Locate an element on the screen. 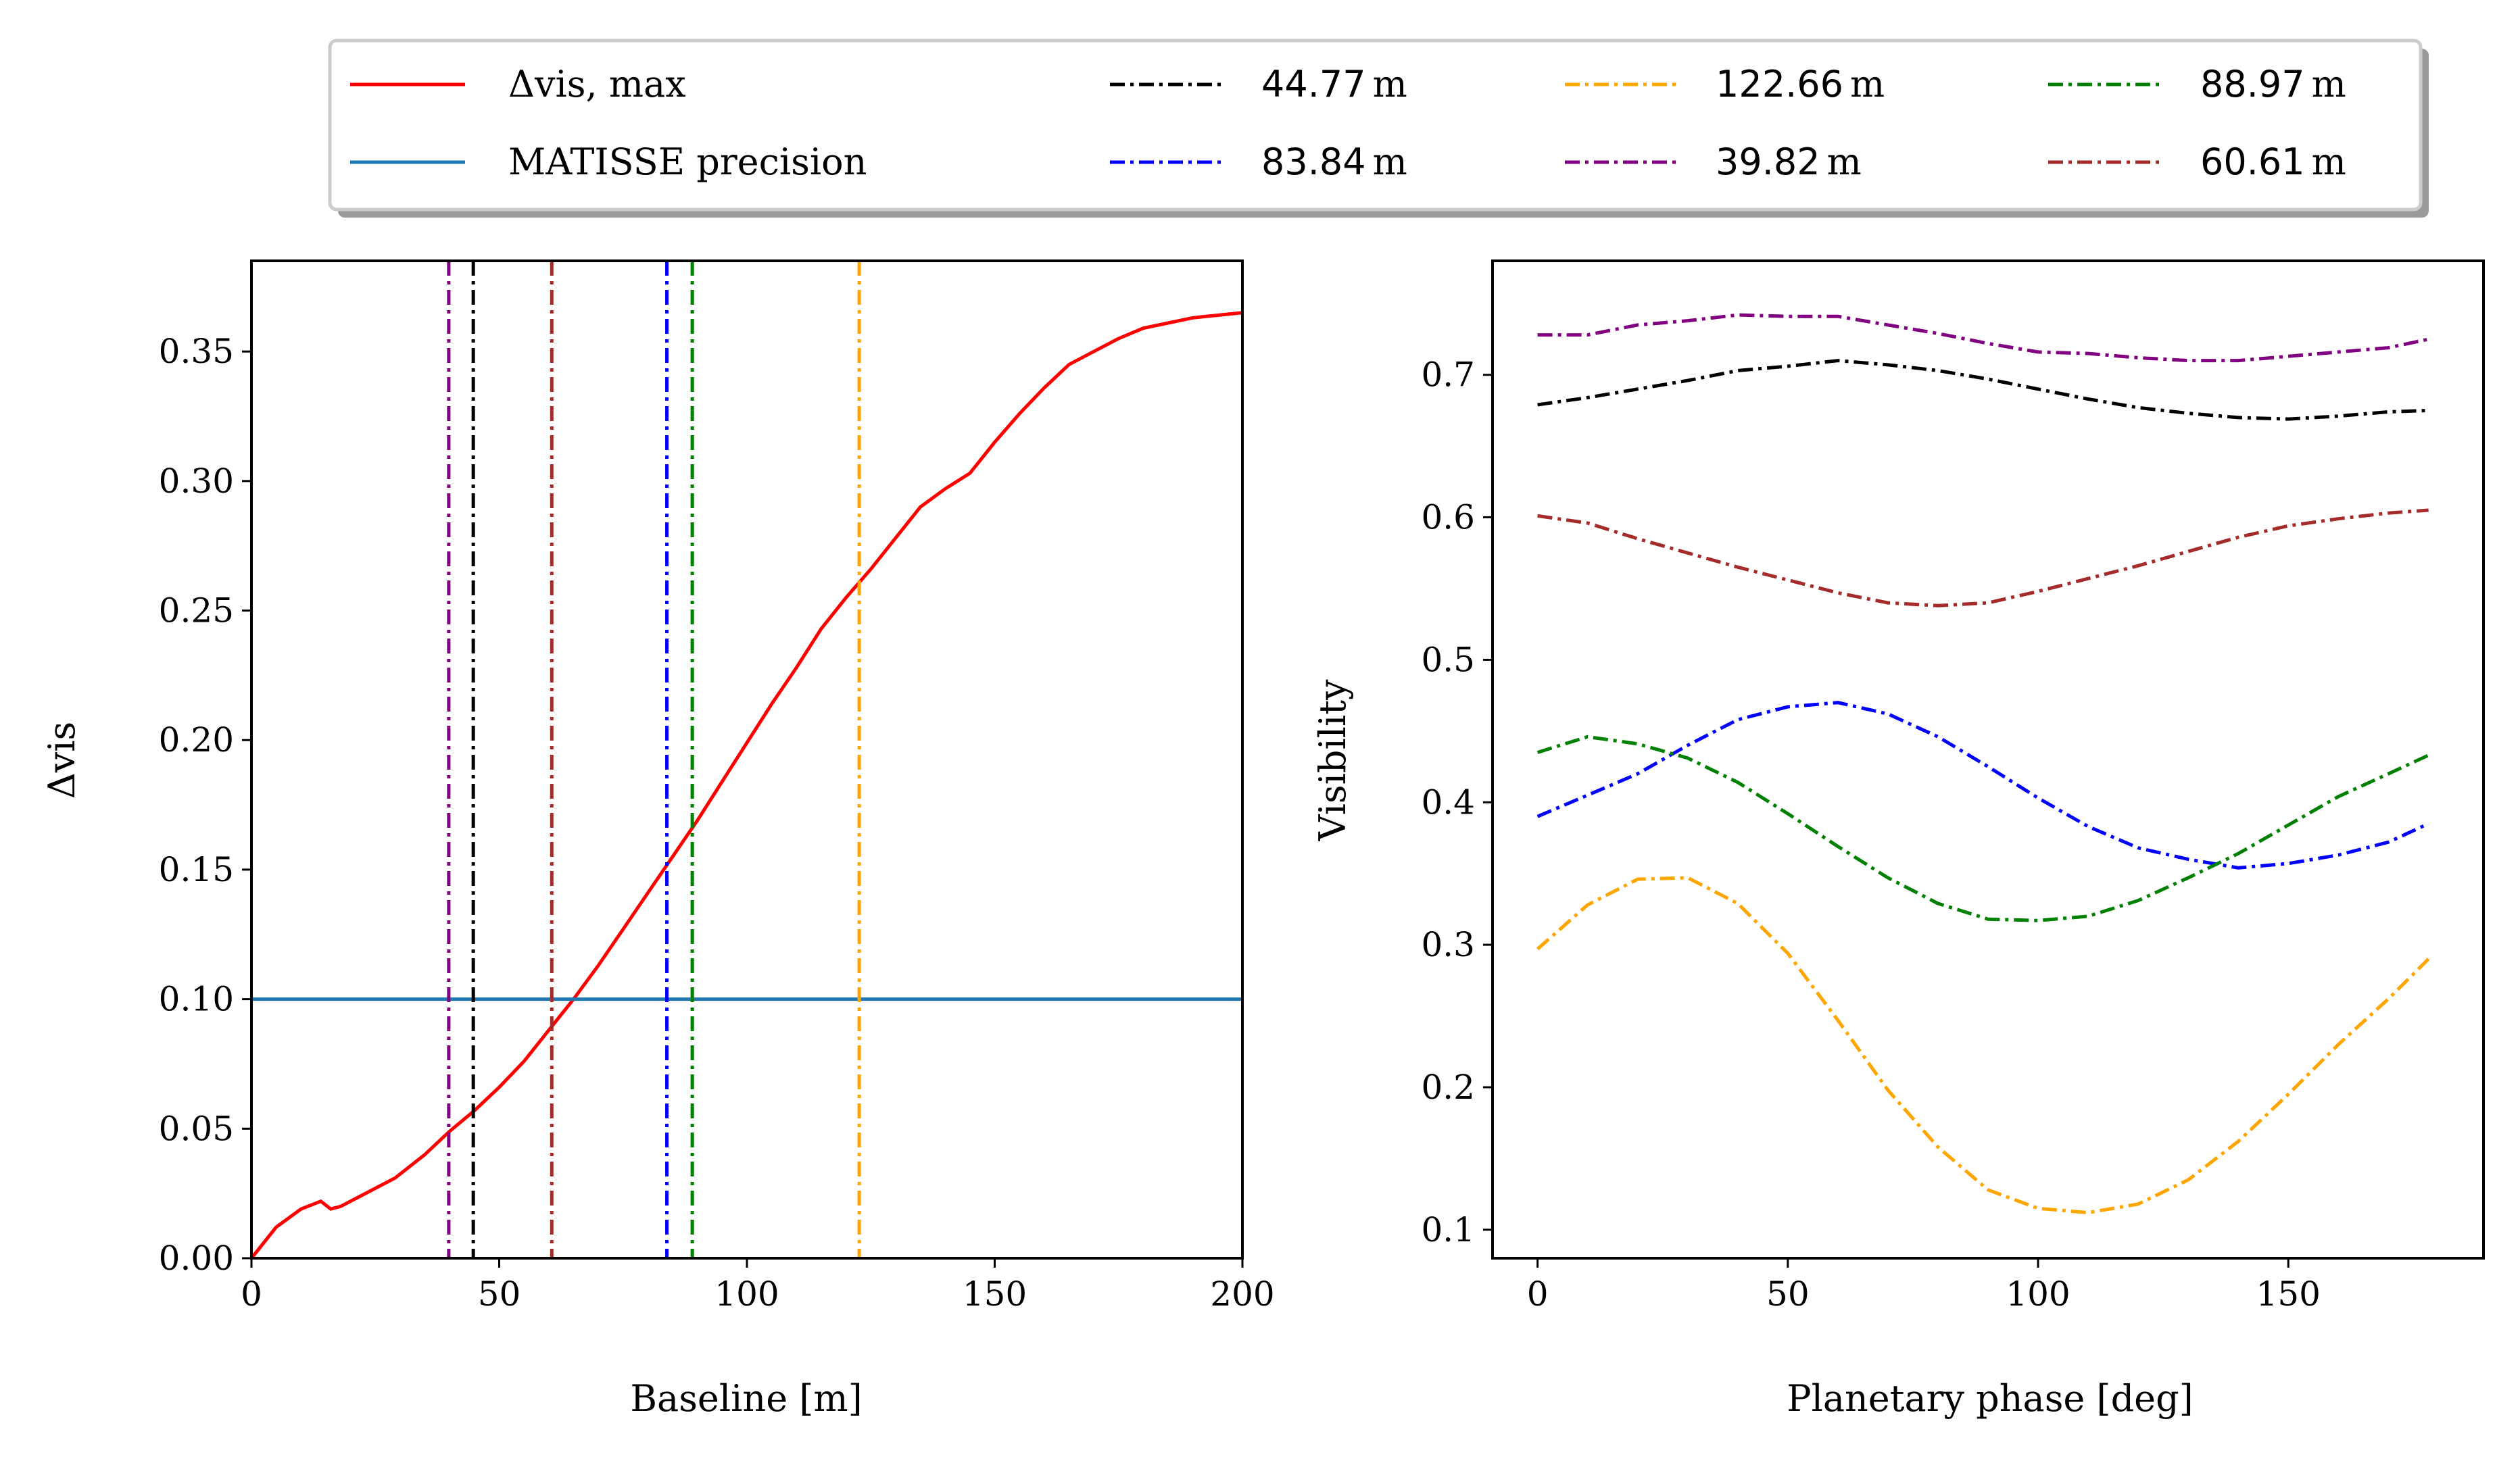  right-ytick-label: 0.3 is located at coordinates (1448, 944).